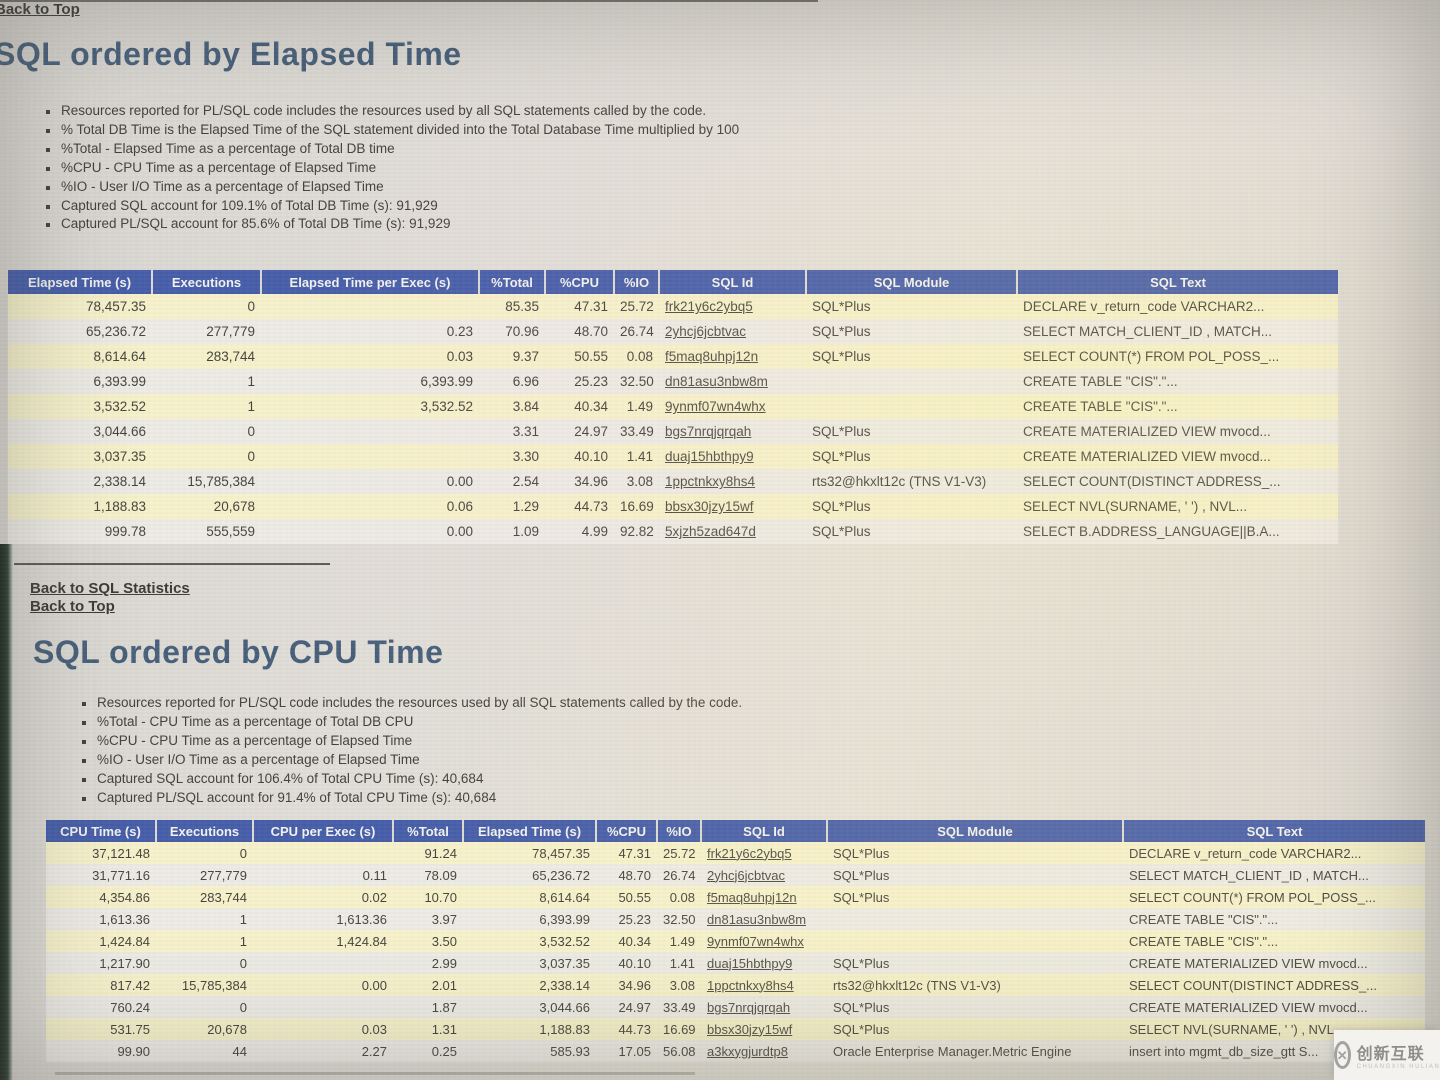 The height and width of the screenshot is (1080, 1440). What do you see at coordinates (626, 963) in the screenshot?
I see `pct-cpu-cell: 40.10` at bounding box center [626, 963].